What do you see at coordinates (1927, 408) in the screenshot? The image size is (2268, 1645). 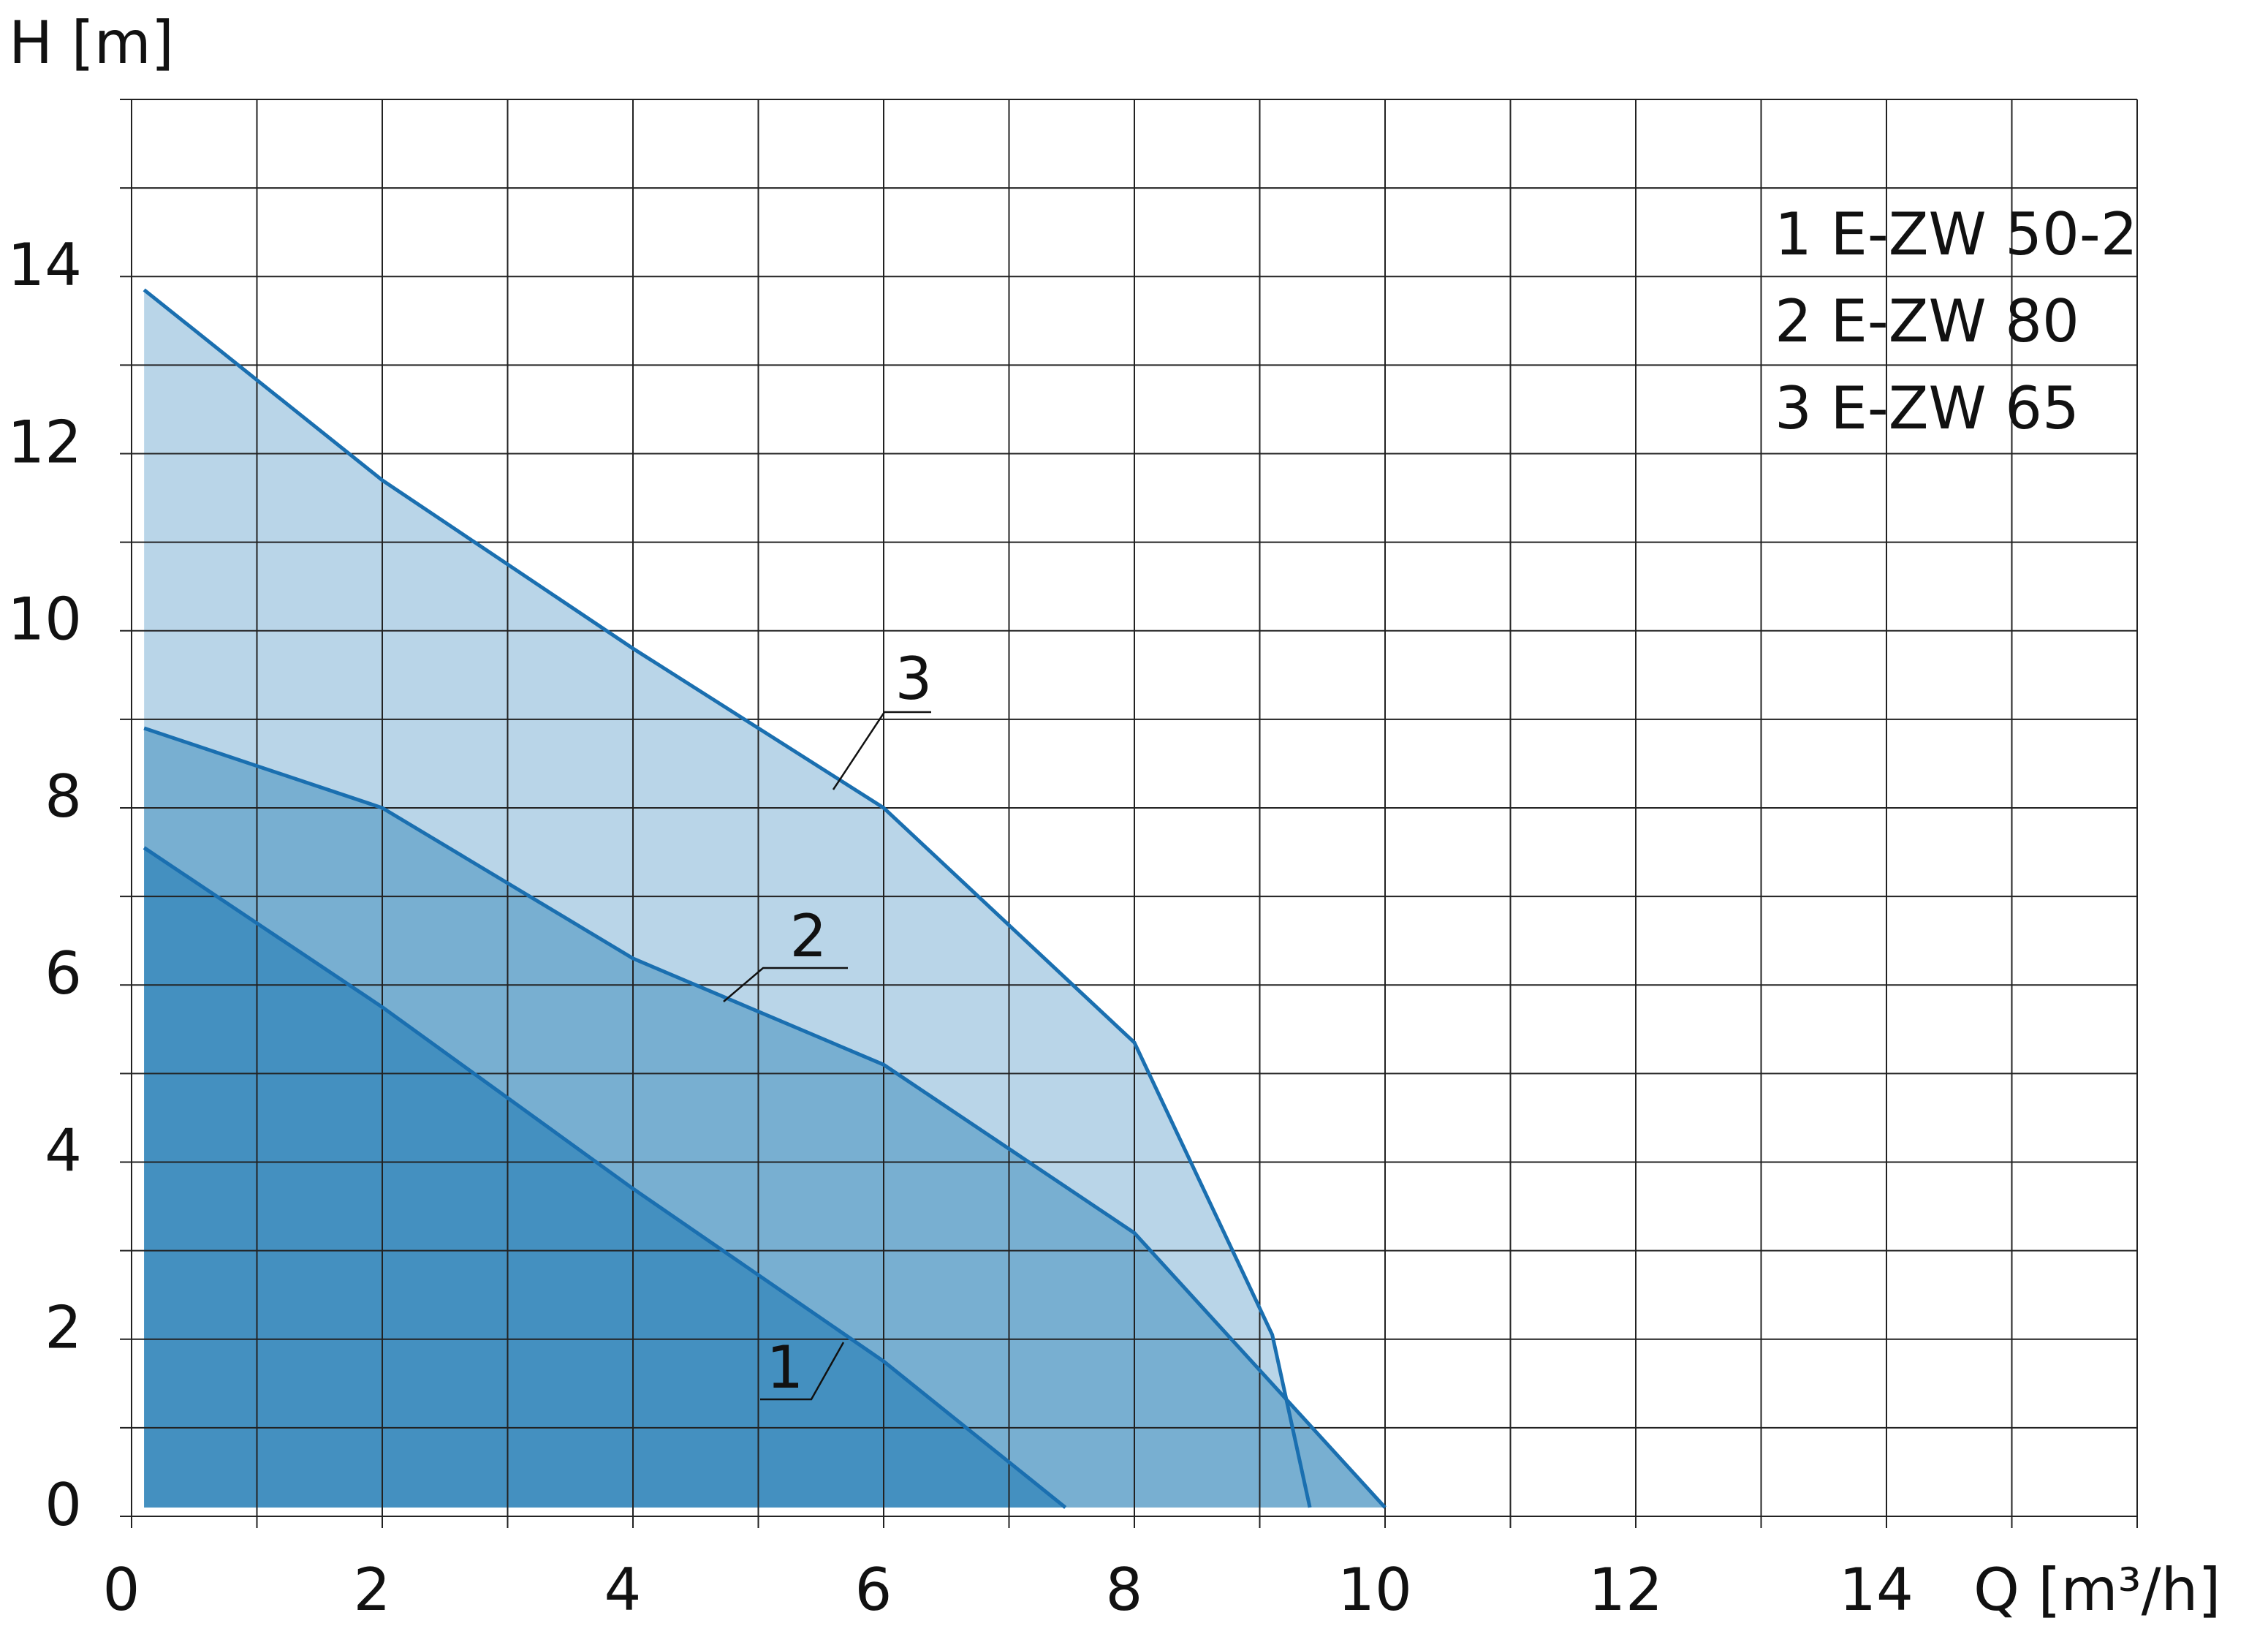 I see `legend-entry: 3 E-ZW 65` at bounding box center [1927, 408].